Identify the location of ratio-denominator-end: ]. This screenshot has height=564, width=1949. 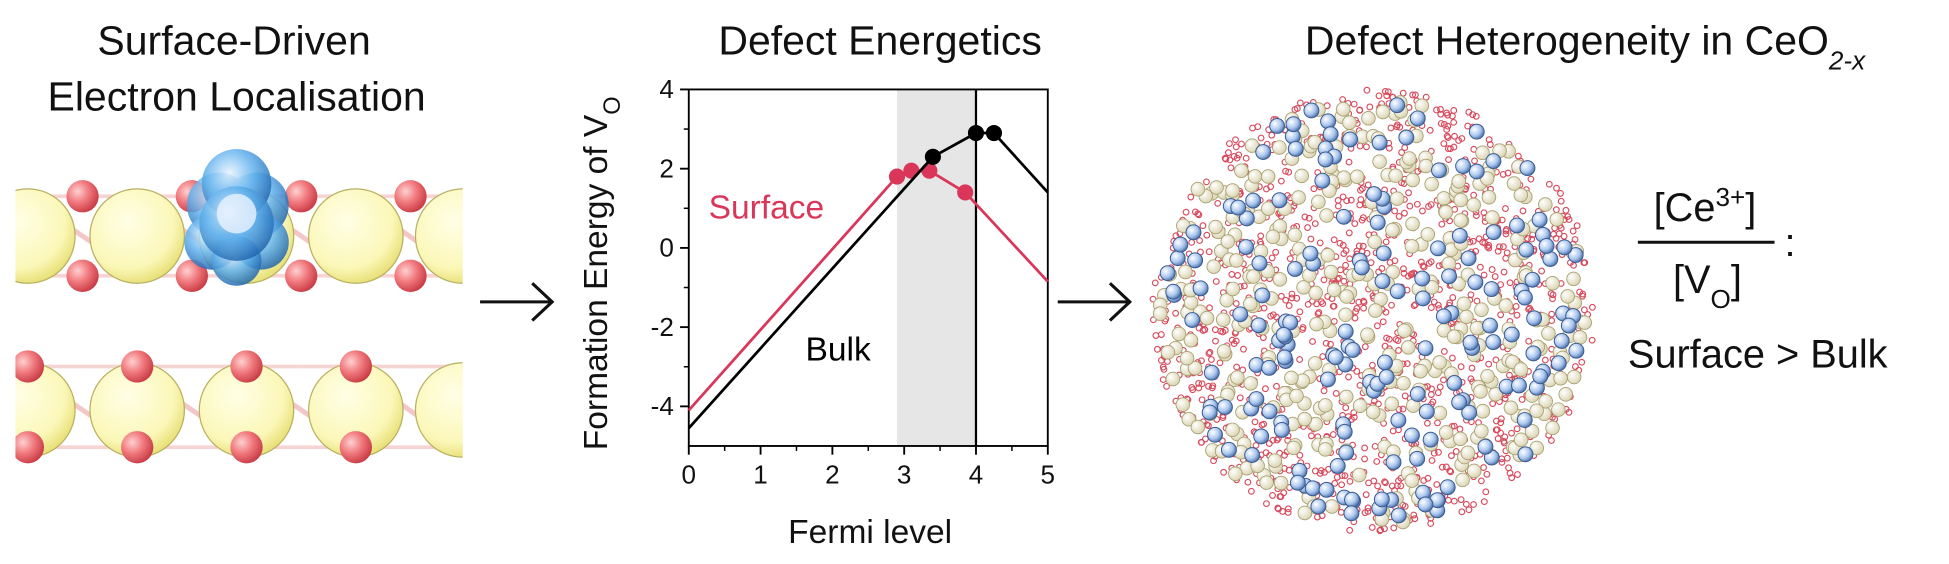
(1736, 280).